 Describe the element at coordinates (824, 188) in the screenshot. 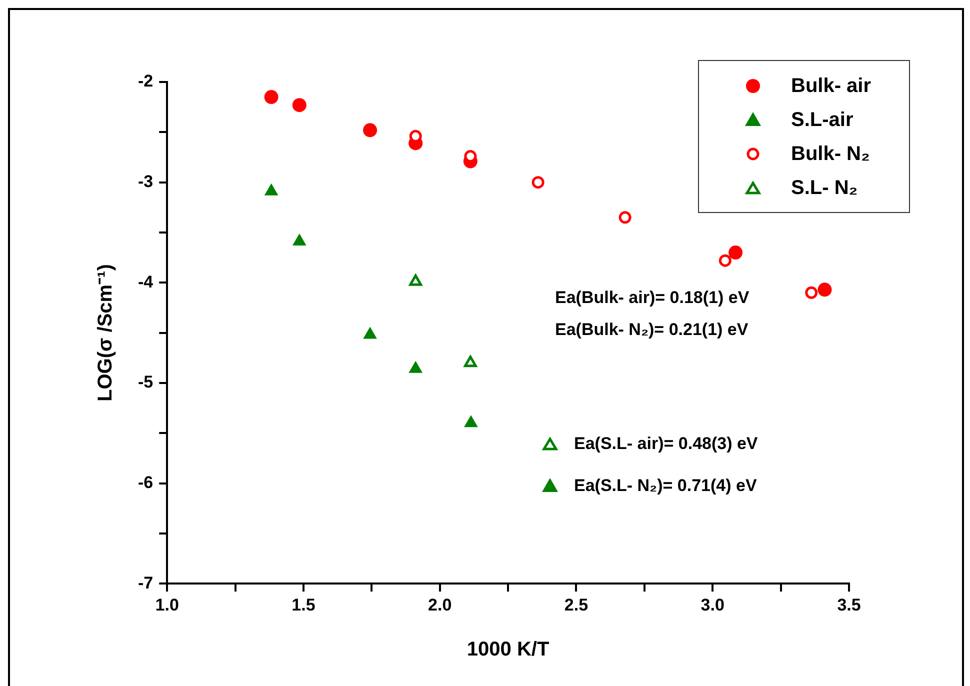

I see `legend-label: S.L- N₂` at that location.